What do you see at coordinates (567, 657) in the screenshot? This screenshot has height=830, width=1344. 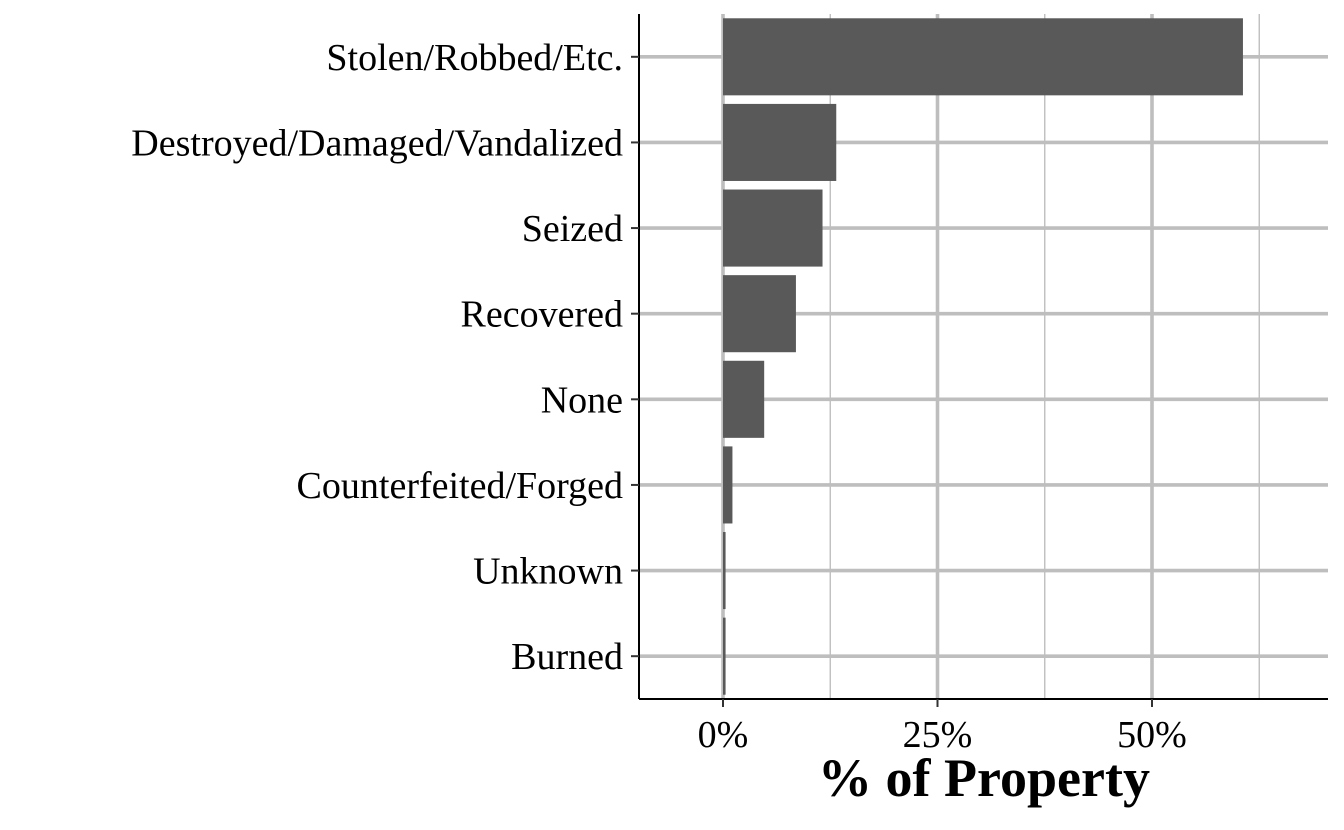 I see `category-label: Burned` at bounding box center [567, 657].